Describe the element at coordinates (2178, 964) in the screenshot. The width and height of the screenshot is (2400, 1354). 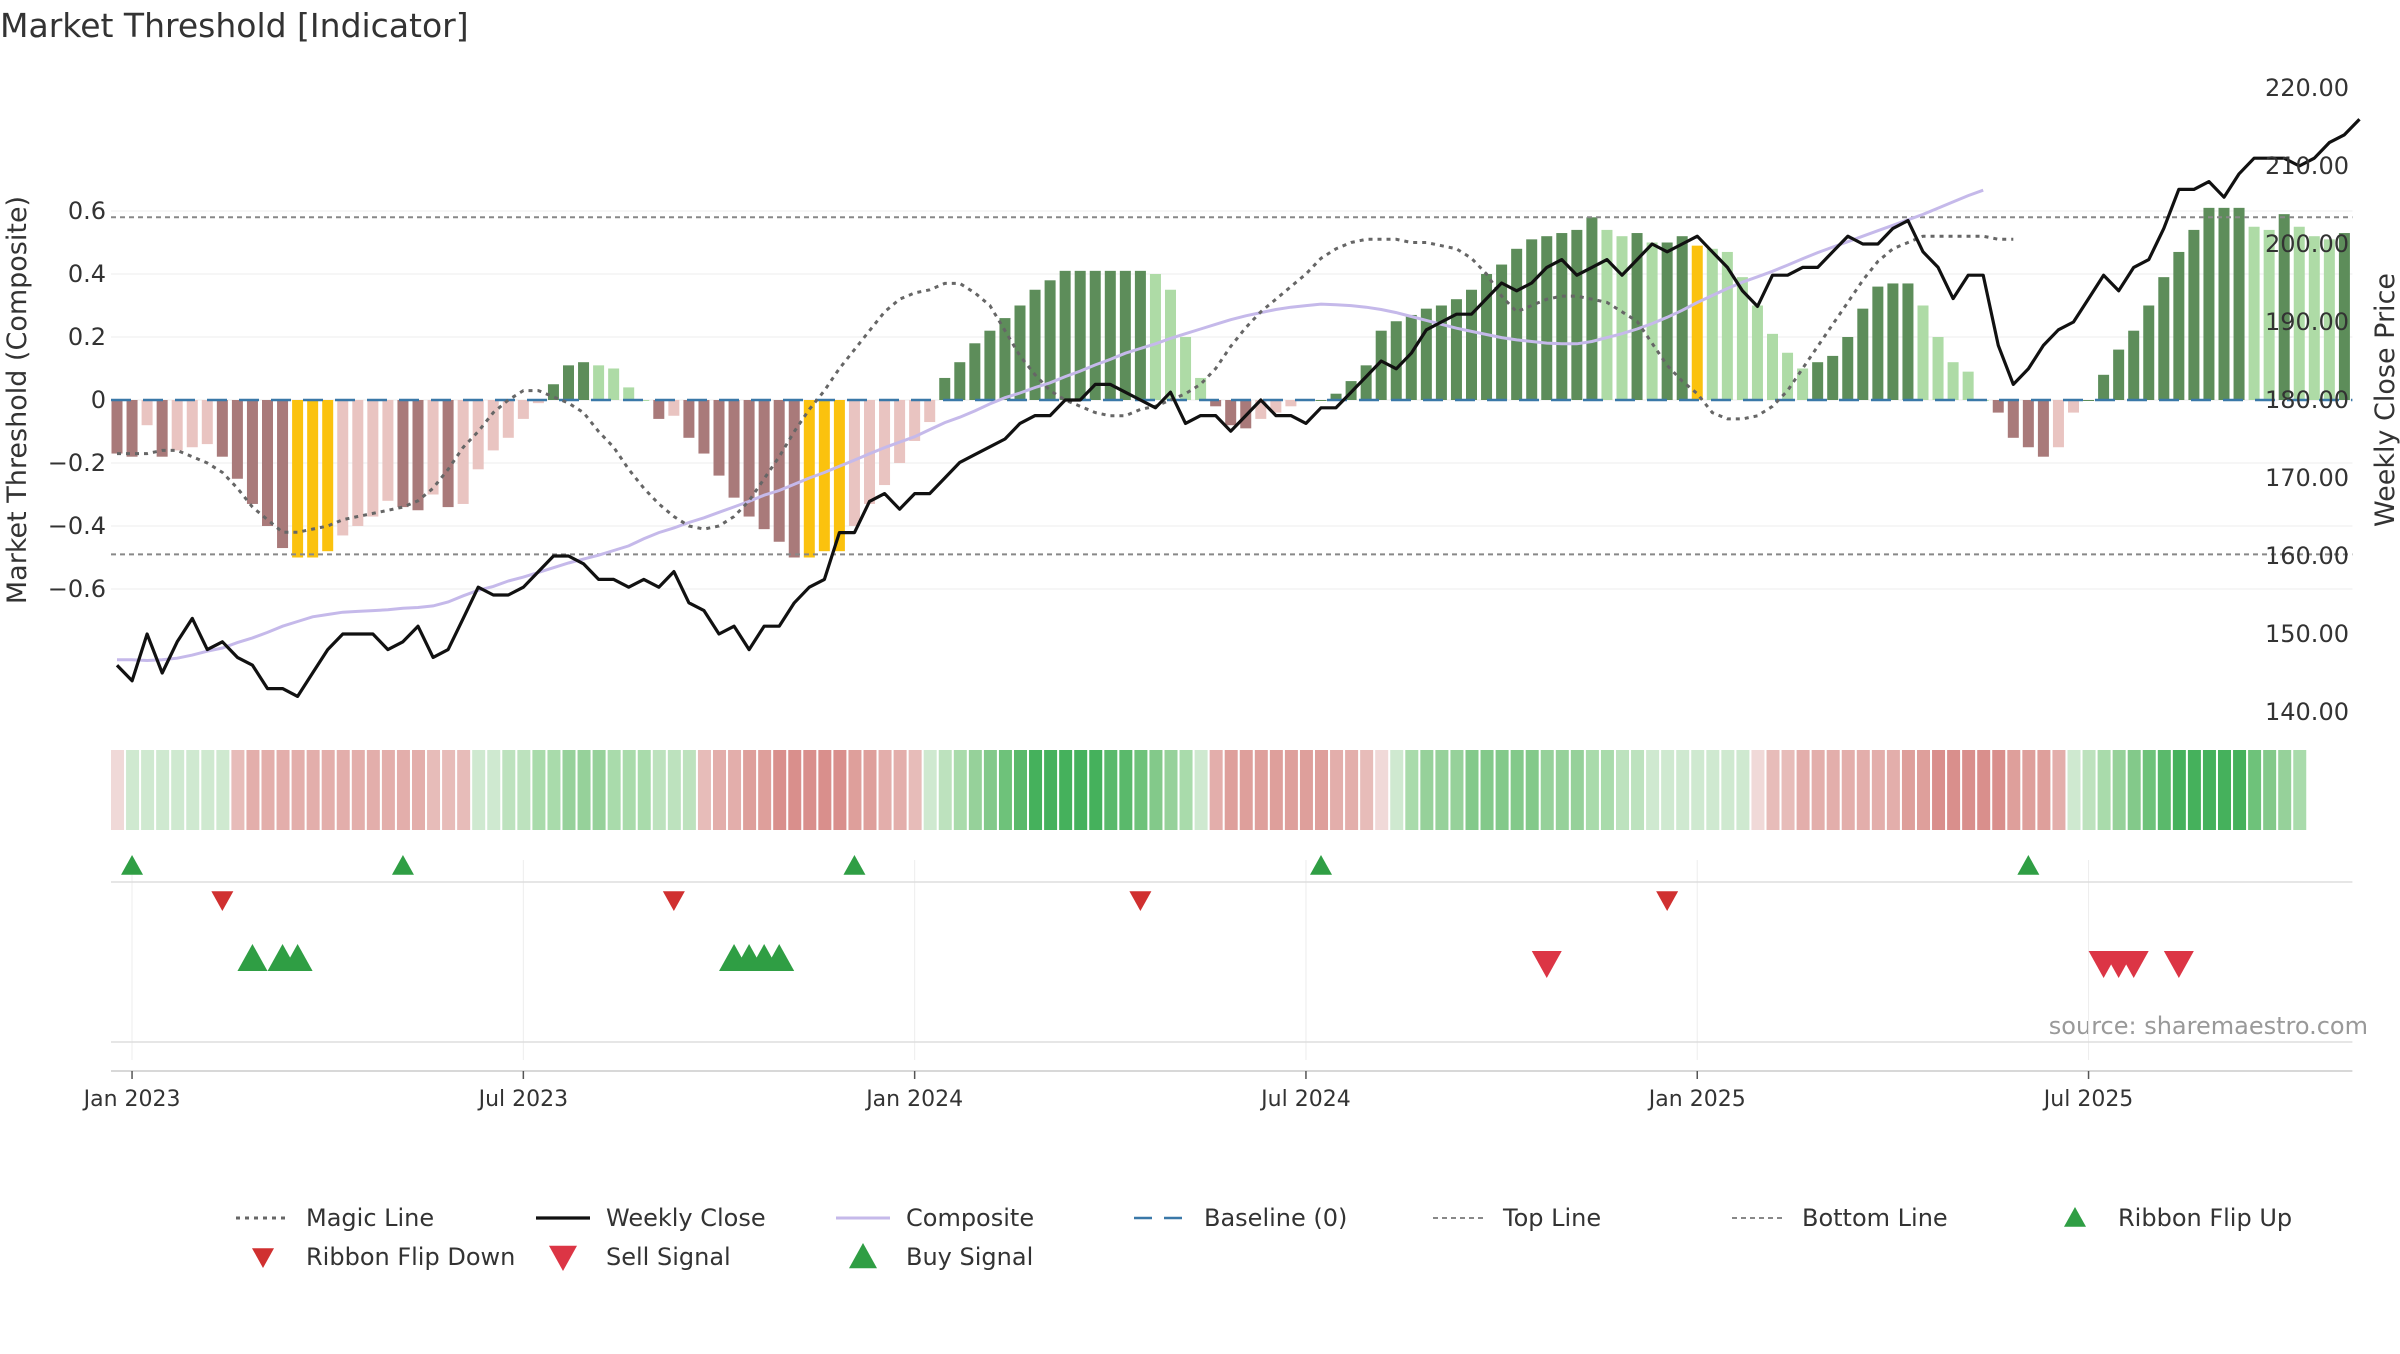
I see `sell-signal-marker` at that location.